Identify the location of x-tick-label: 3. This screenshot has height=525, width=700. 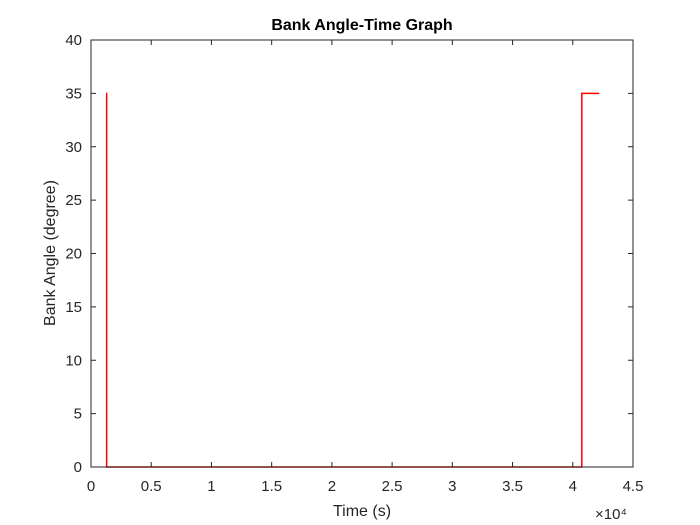
(452, 486).